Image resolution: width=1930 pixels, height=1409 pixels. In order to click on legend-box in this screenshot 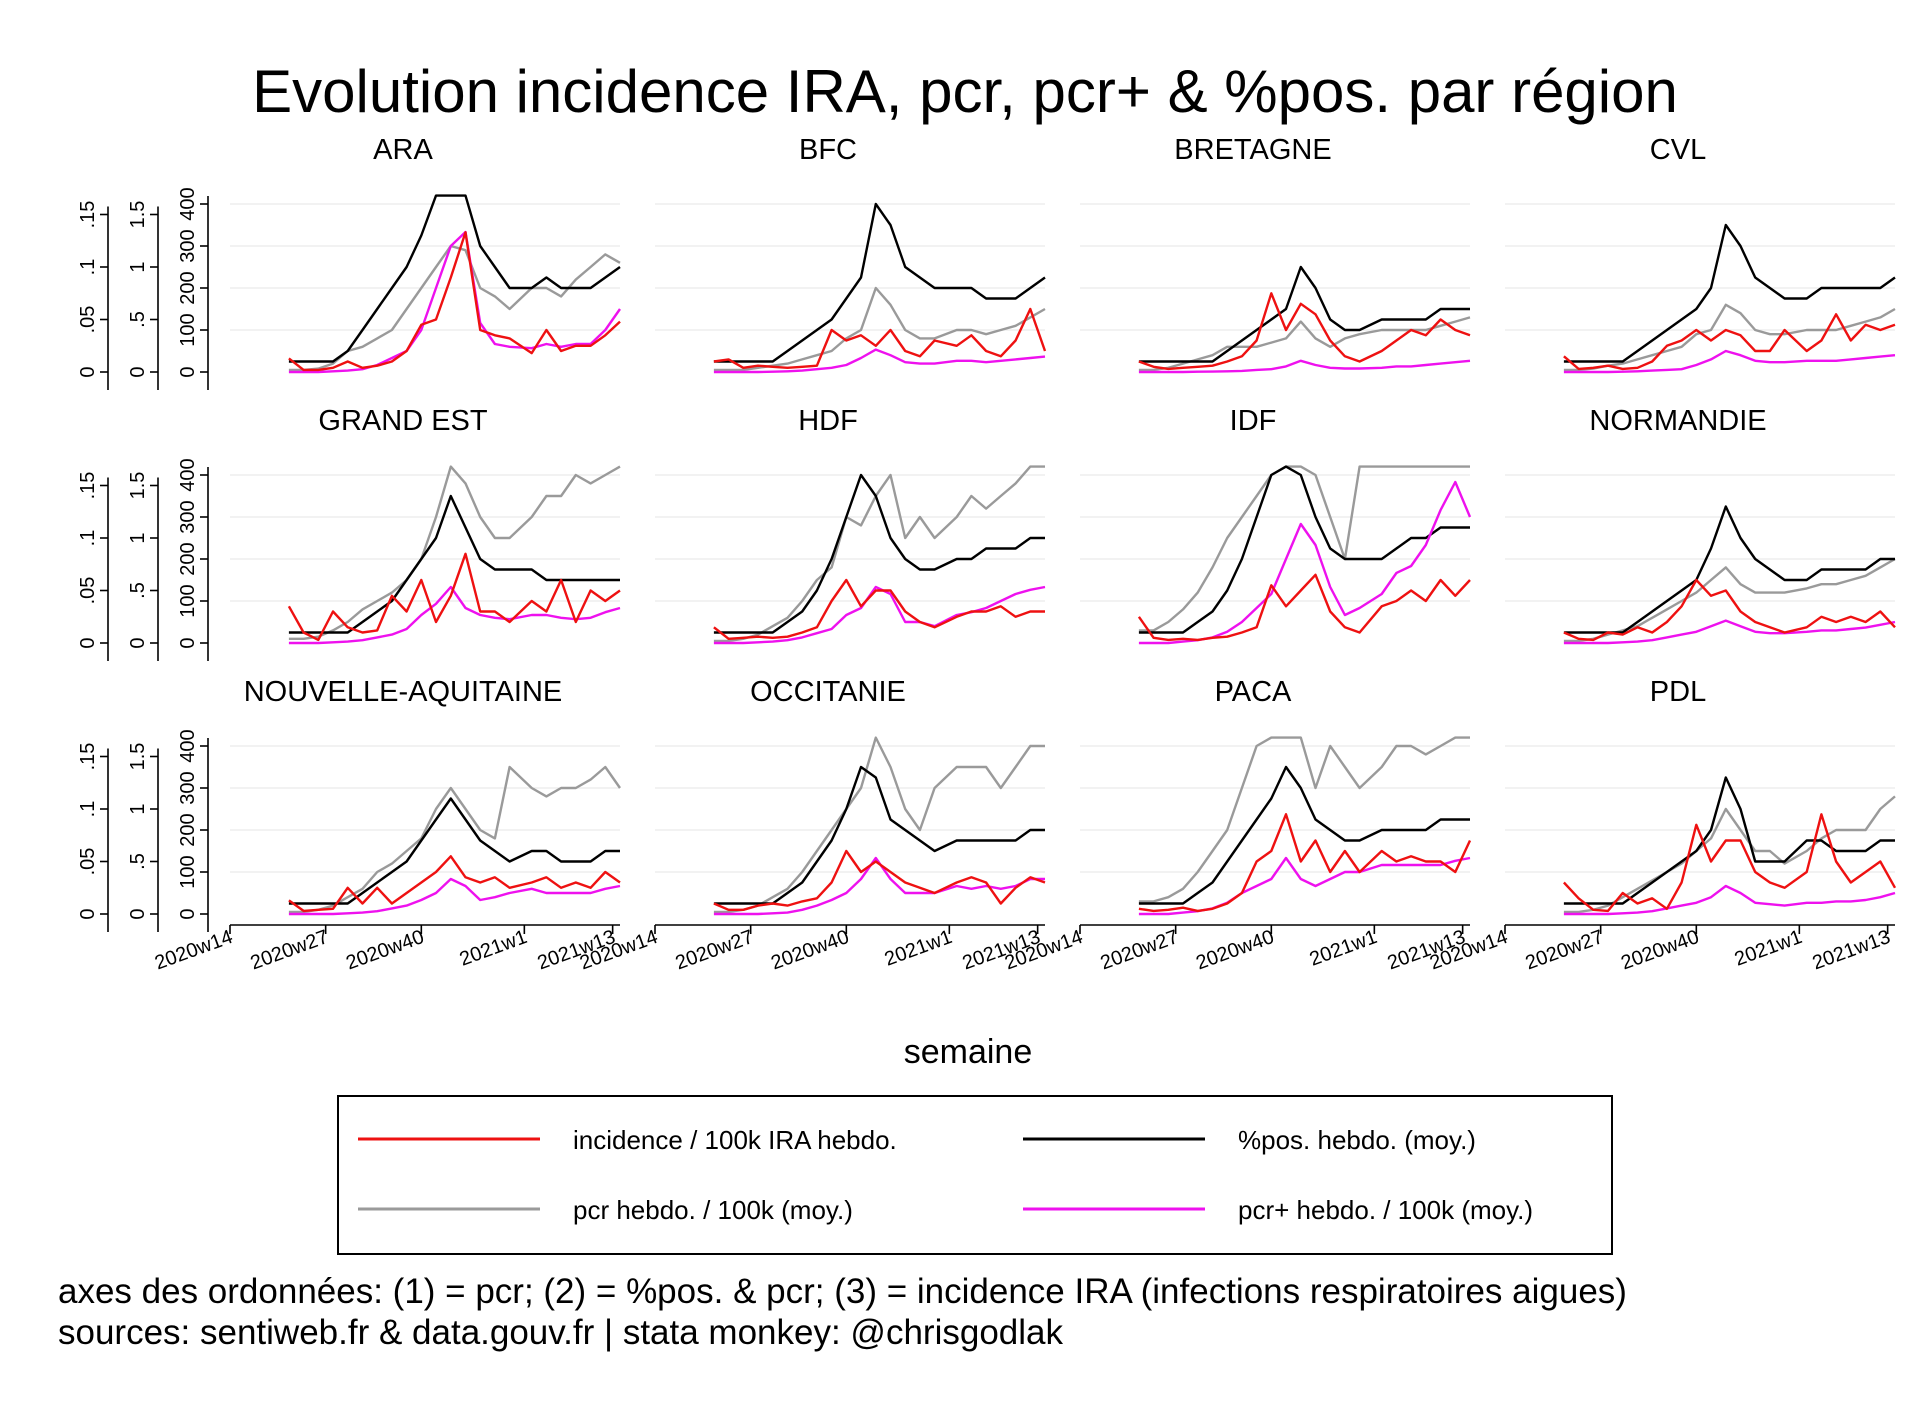, I will do `click(975, 1175)`.